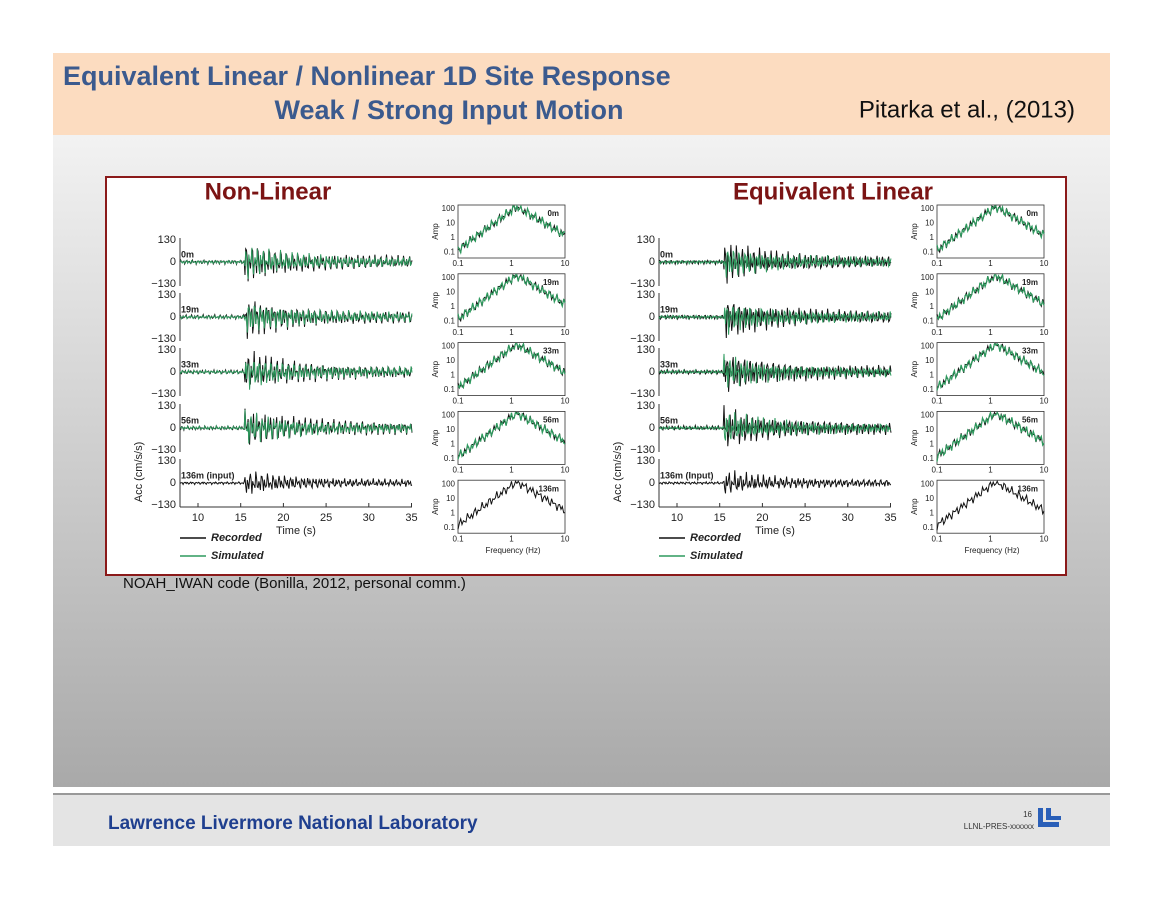 The image size is (1164, 899). I want to click on freq-label: Frequency (Hz), so click(991, 550).